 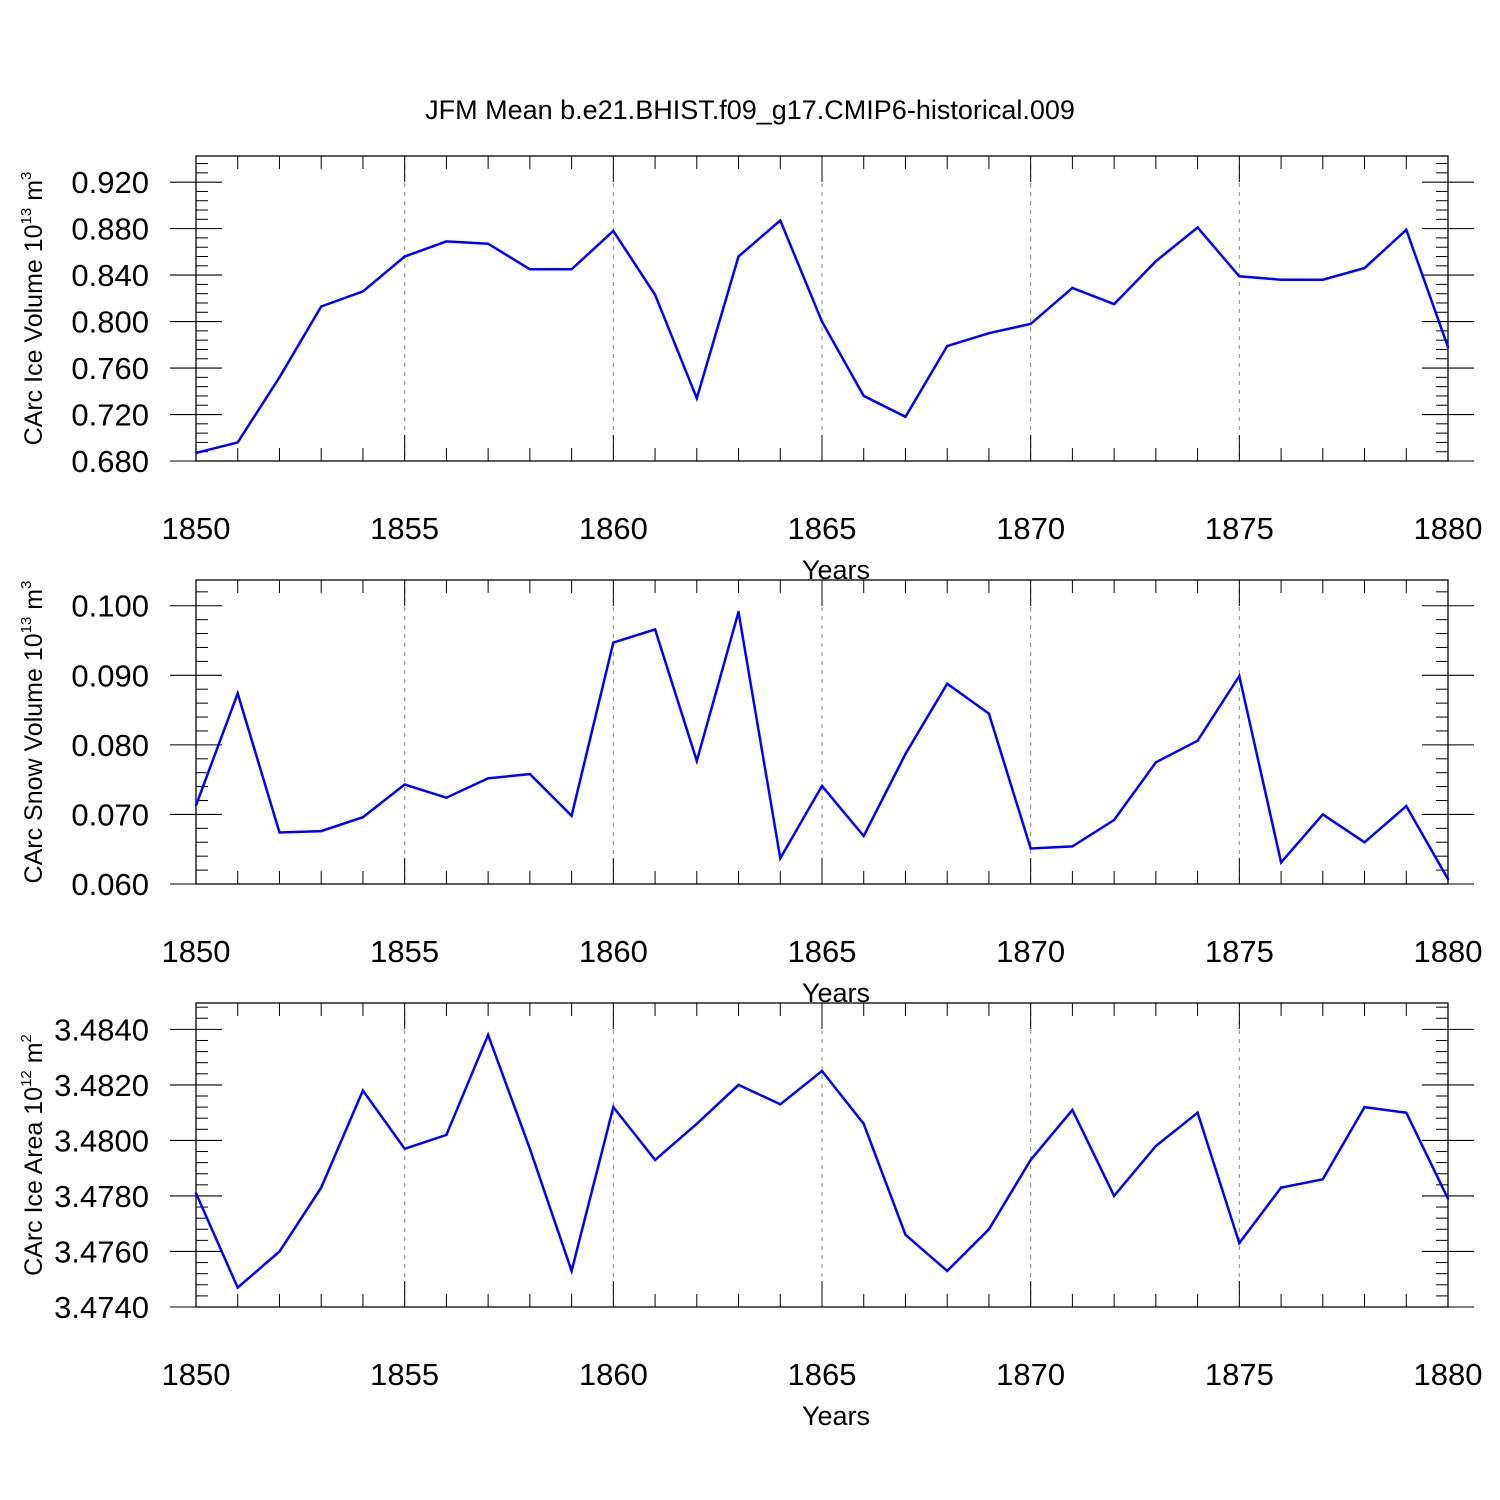 What do you see at coordinates (1448, 1374) in the screenshot?
I see `panel-3-x-tick-label: 1880` at bounding box center [1448, 1374].